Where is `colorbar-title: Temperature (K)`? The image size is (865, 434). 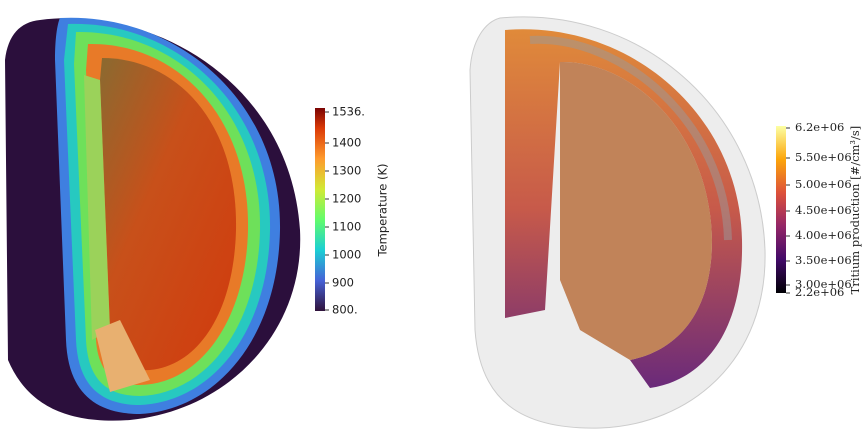 colorbar-title: Temperature (K) is located at coordinates (383, 210).